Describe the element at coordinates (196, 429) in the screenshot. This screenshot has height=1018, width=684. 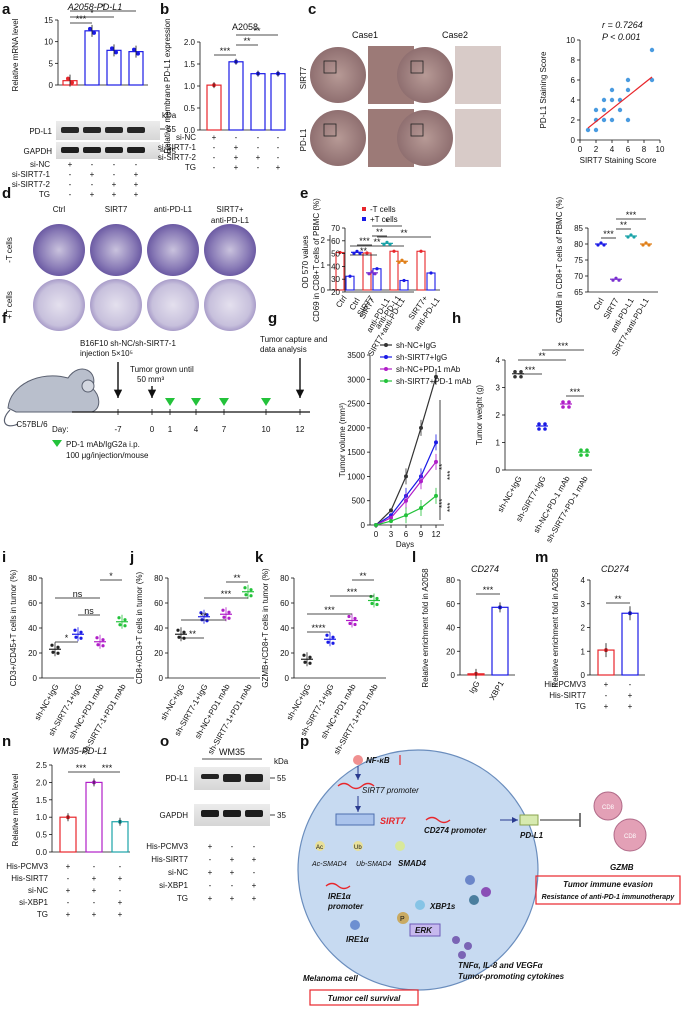
I see `panel-f-day: 4` at that location.